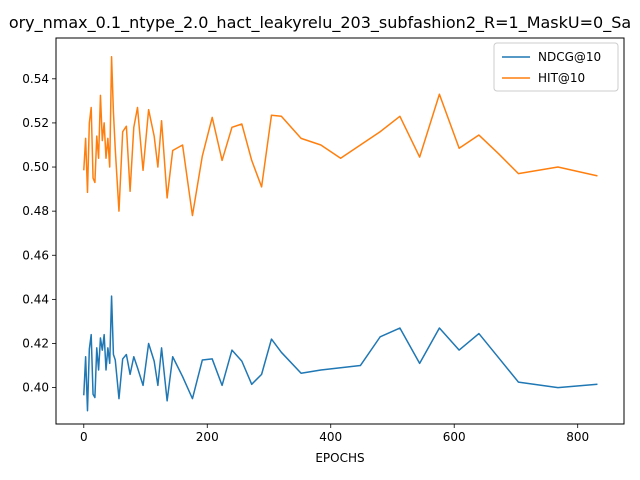 Image resolution: width=640 pixels, height=480 pixels. I want to click on legend-box, so click(556, 67).